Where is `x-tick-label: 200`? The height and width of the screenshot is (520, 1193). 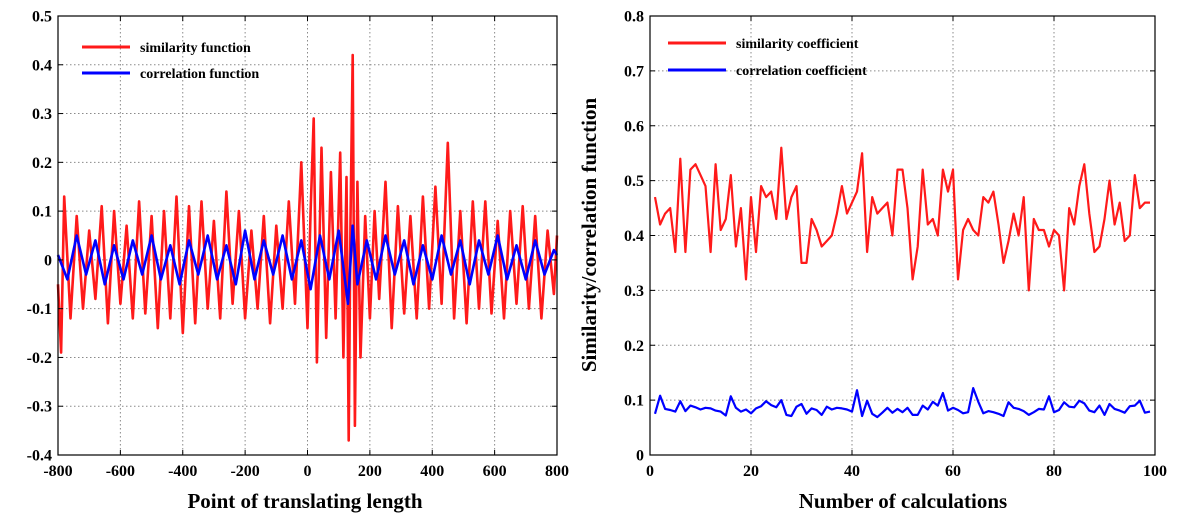 x-tick-label: 200 is located at coordinates (370, 471).